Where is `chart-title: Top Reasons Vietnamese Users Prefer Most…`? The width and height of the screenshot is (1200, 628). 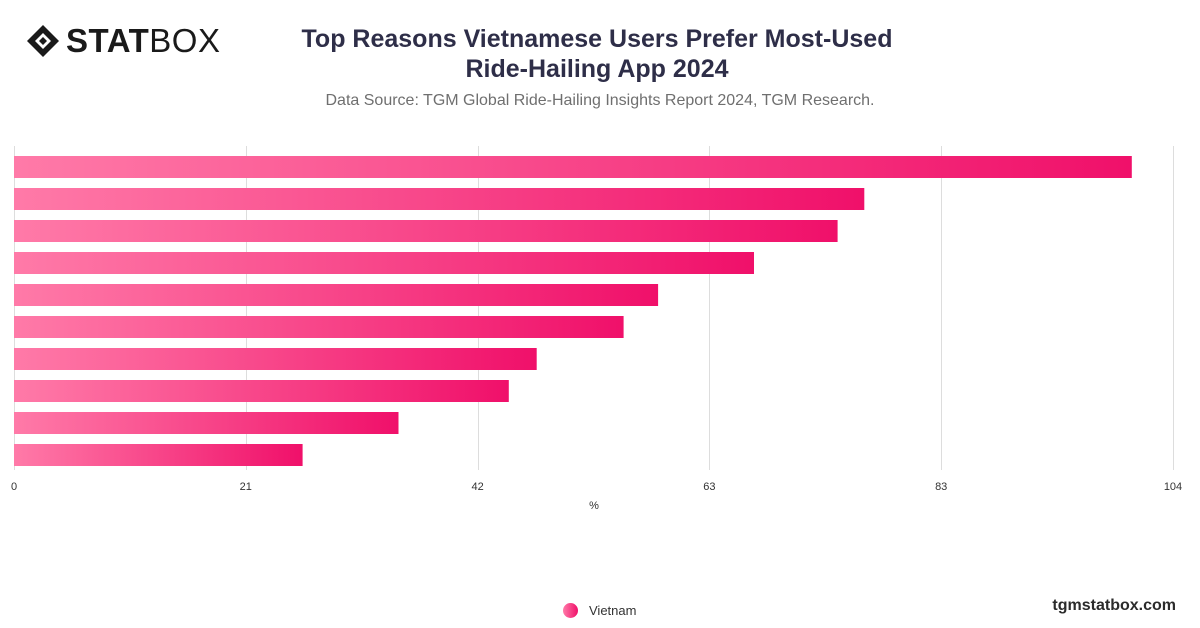 chart-title: Top Reasons Vietnamese Users Prefer Most… is located at coordinates (597, 54).